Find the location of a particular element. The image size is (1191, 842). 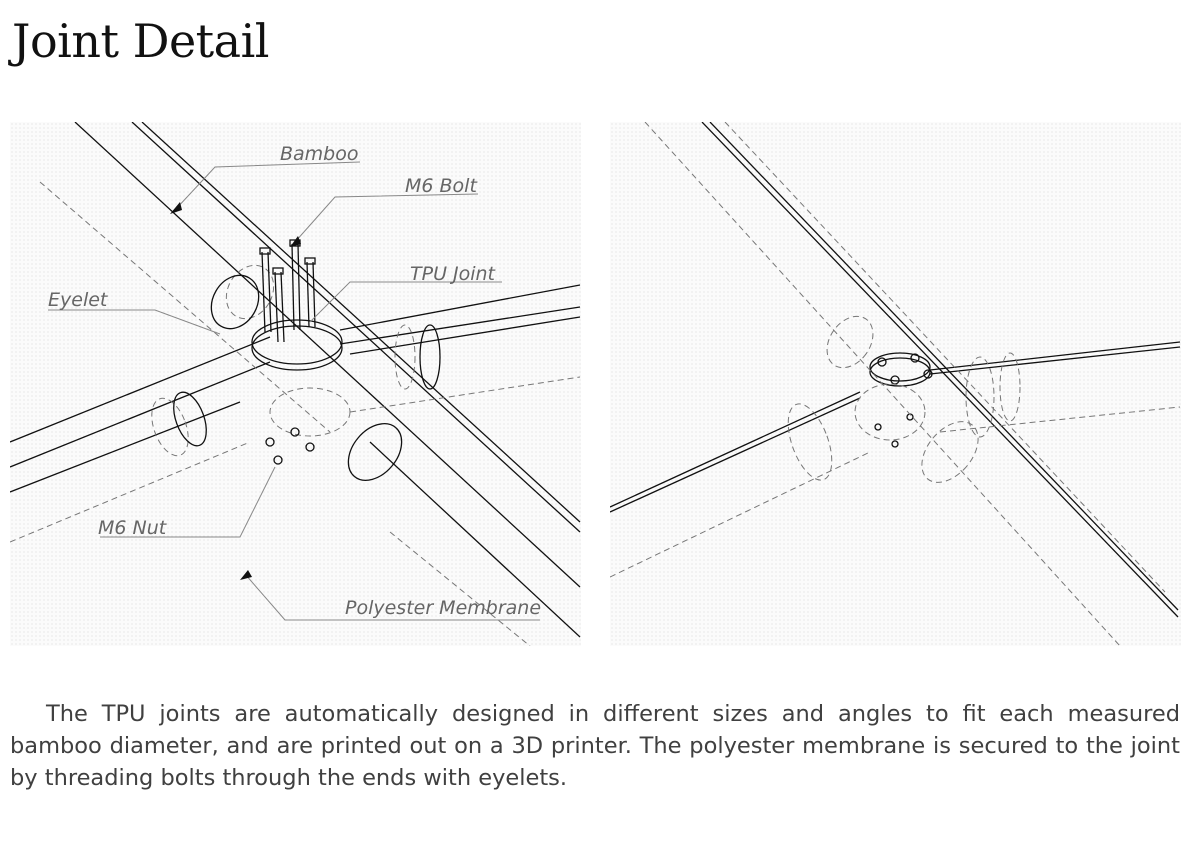

membrane-label: Polyester Membrane is located at coordinates (443, 608).